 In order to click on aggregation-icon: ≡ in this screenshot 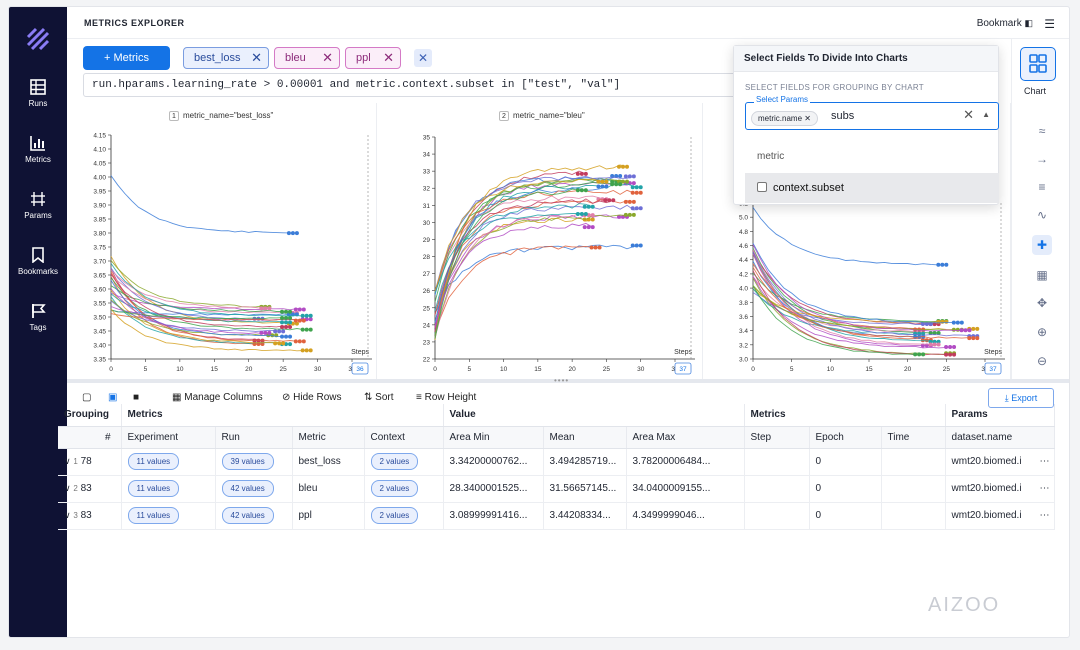, I will do `click(1042, 187)`.